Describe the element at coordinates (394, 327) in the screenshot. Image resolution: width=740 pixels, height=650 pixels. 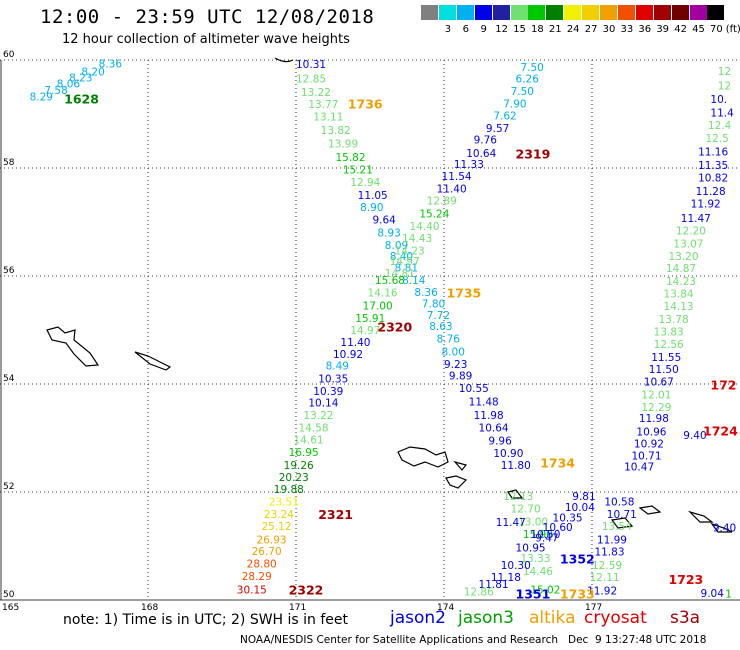
I see `track-time-label: 2320` at that location.